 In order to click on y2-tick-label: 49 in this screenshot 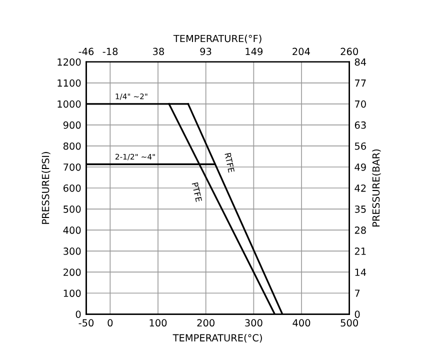, I will do `click(360, 167)`.